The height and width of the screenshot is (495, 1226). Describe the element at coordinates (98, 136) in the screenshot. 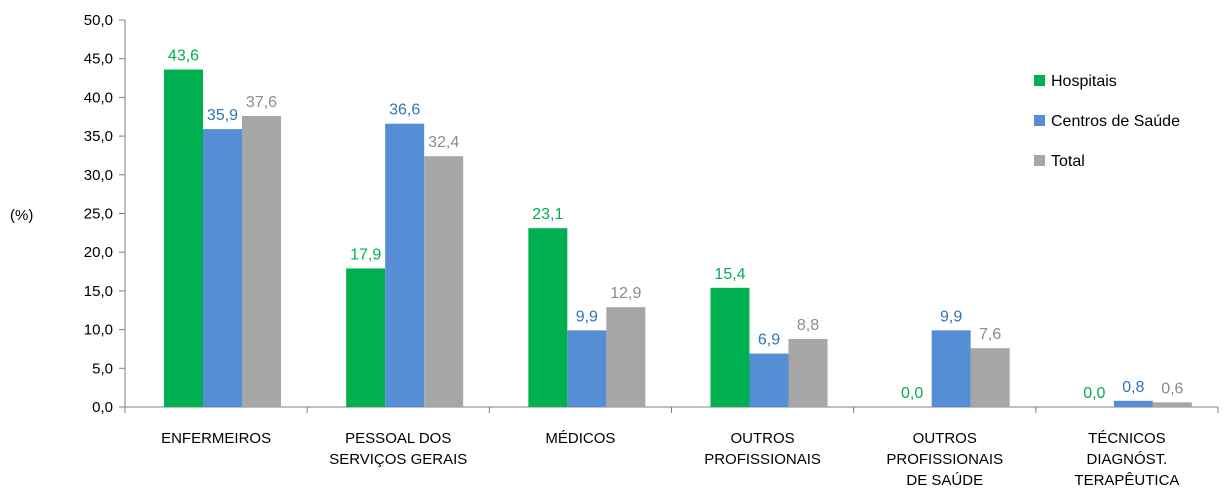

I see `y-tick-label: 35,0` at that location.